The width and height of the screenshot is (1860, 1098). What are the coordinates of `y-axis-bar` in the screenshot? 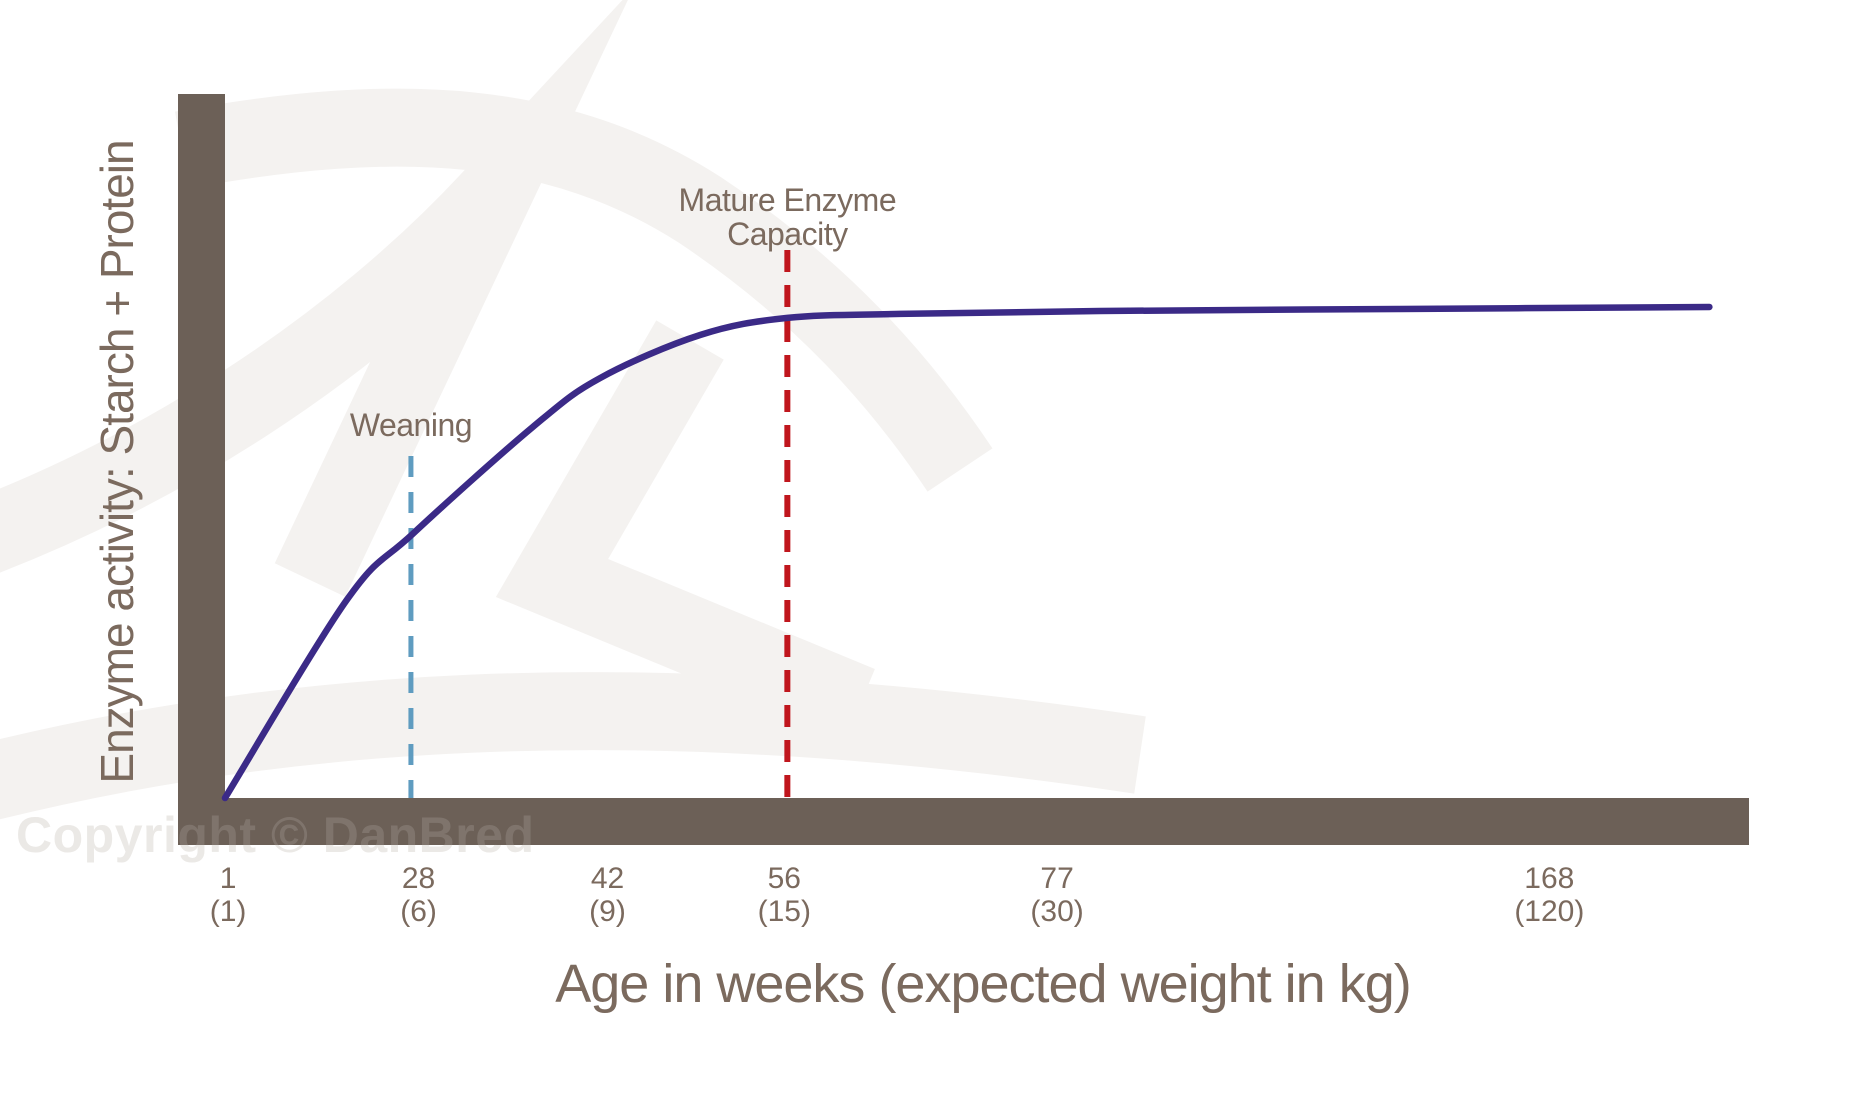 It's located at (201, 469).